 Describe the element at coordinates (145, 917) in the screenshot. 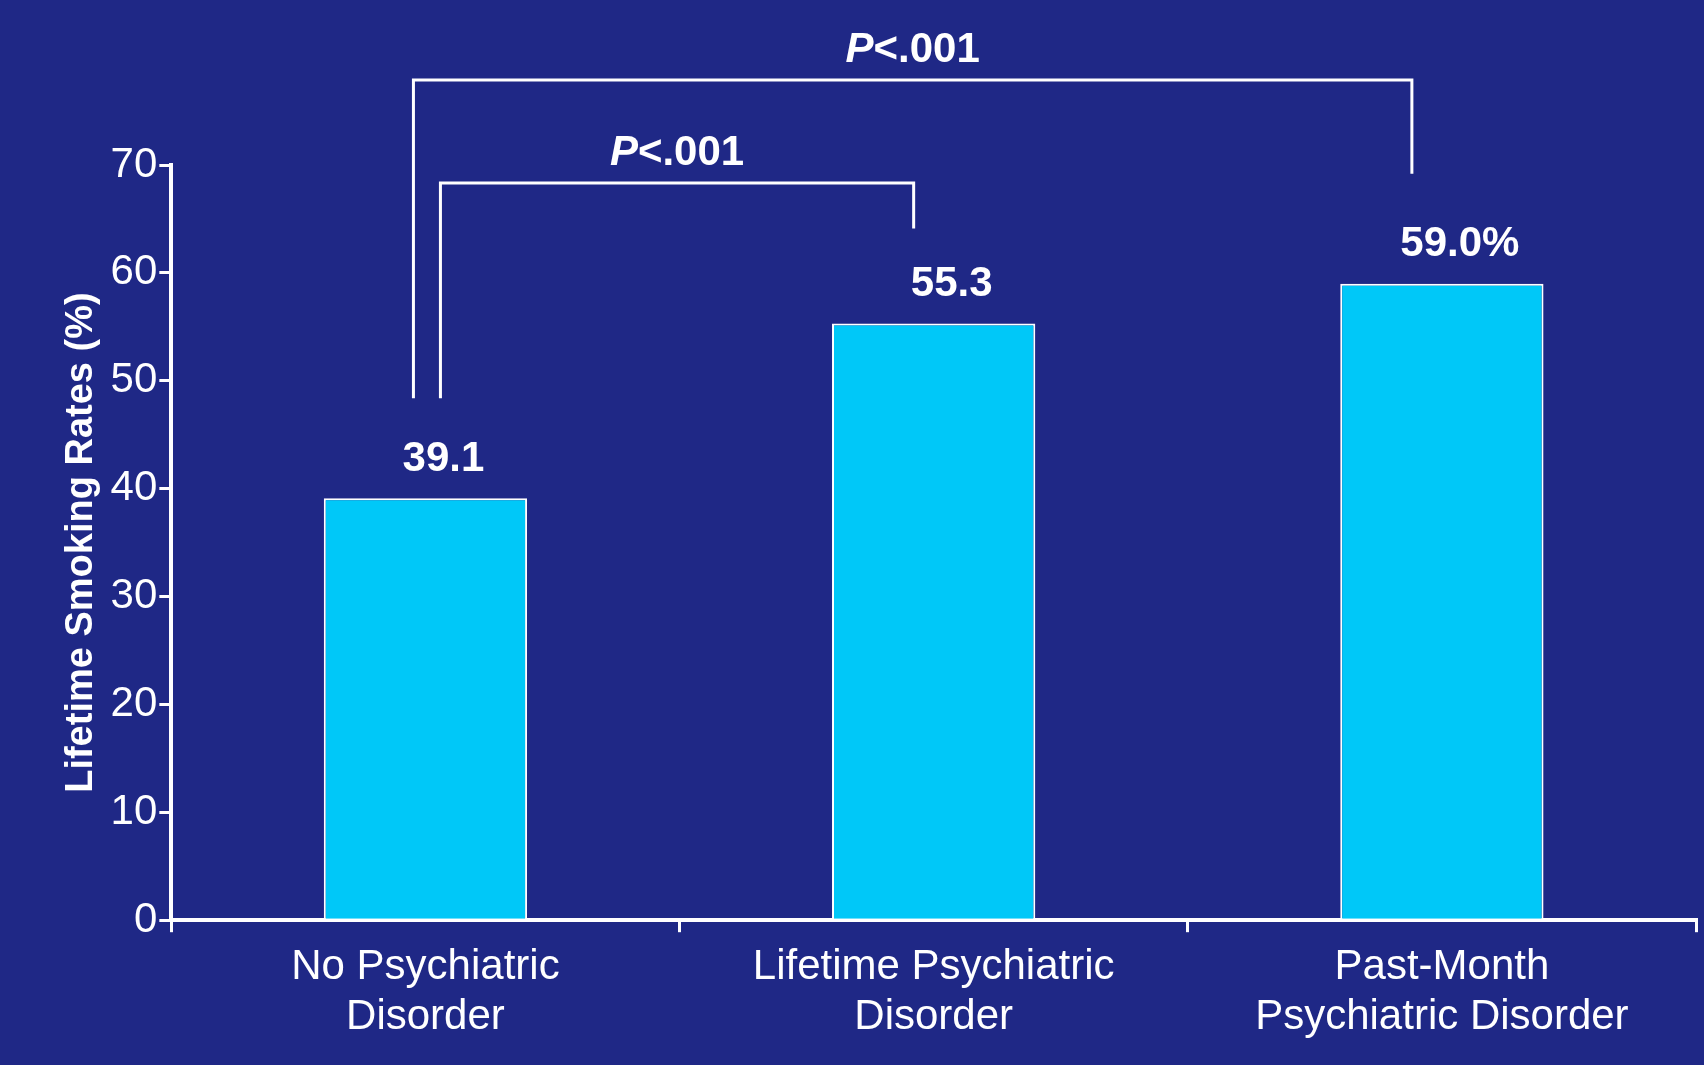

I see `y-tick-label: 0` at that location.